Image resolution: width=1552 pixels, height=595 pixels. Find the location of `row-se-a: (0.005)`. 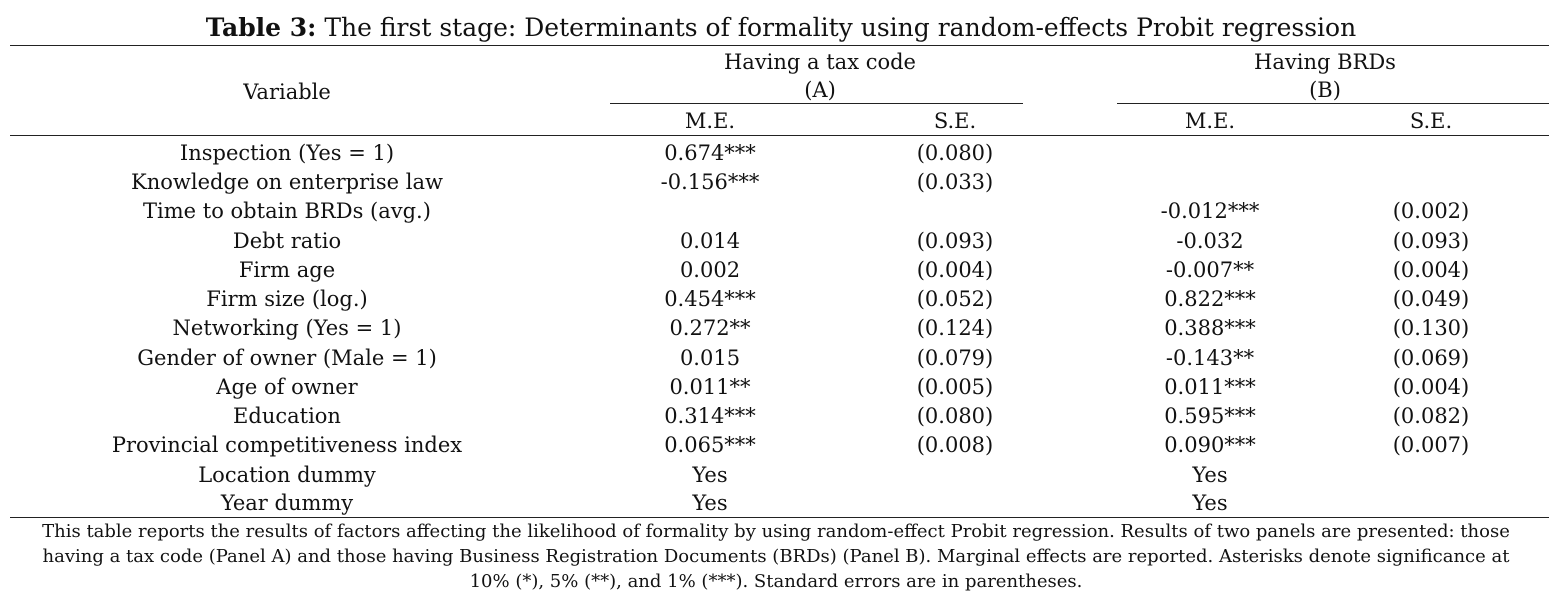

row-se-a: (0.005) is located at coordinates (955, 387).